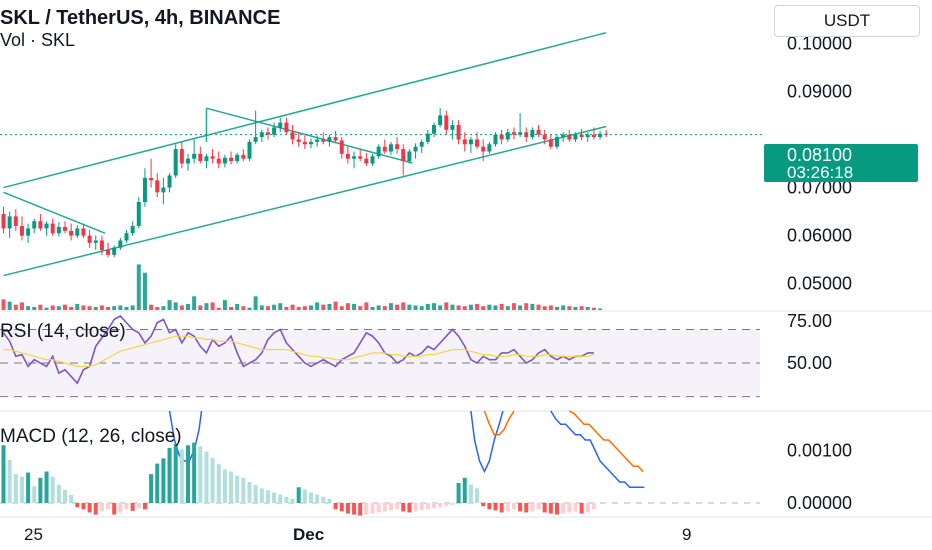  Describe the element at coordinates (809, 342) in the screenshot. I see `rsi-axis-labels: 75.00 50.00` at that location.